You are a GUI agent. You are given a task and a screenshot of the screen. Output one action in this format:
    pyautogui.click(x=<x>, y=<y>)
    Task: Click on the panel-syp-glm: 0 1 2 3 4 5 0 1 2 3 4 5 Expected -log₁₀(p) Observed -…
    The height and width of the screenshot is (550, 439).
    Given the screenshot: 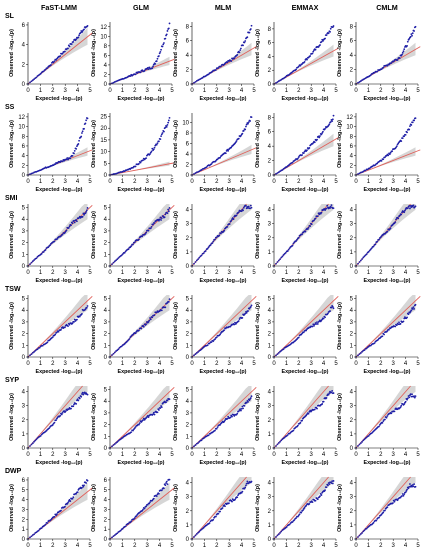 What is the action you would take?
    pyautogui.click(x=133, y=426)
    